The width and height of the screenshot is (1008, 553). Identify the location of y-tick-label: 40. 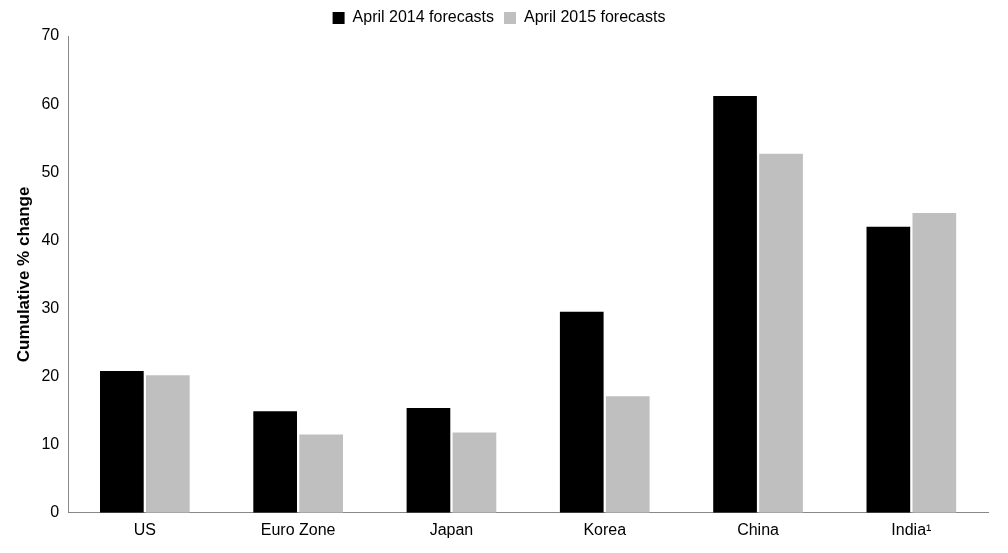
(50, 239).